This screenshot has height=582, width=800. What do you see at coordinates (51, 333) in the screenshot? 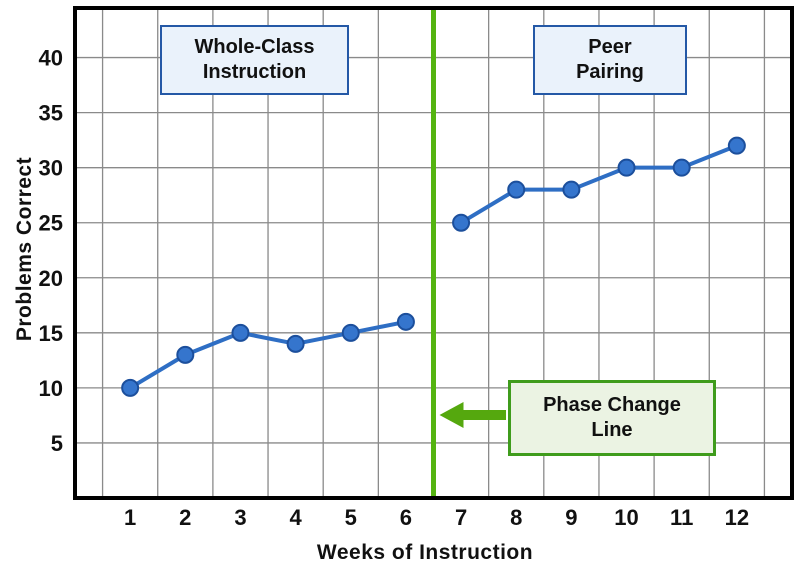
I see `y-tick-label: 15` at bounding box center [51, 333].